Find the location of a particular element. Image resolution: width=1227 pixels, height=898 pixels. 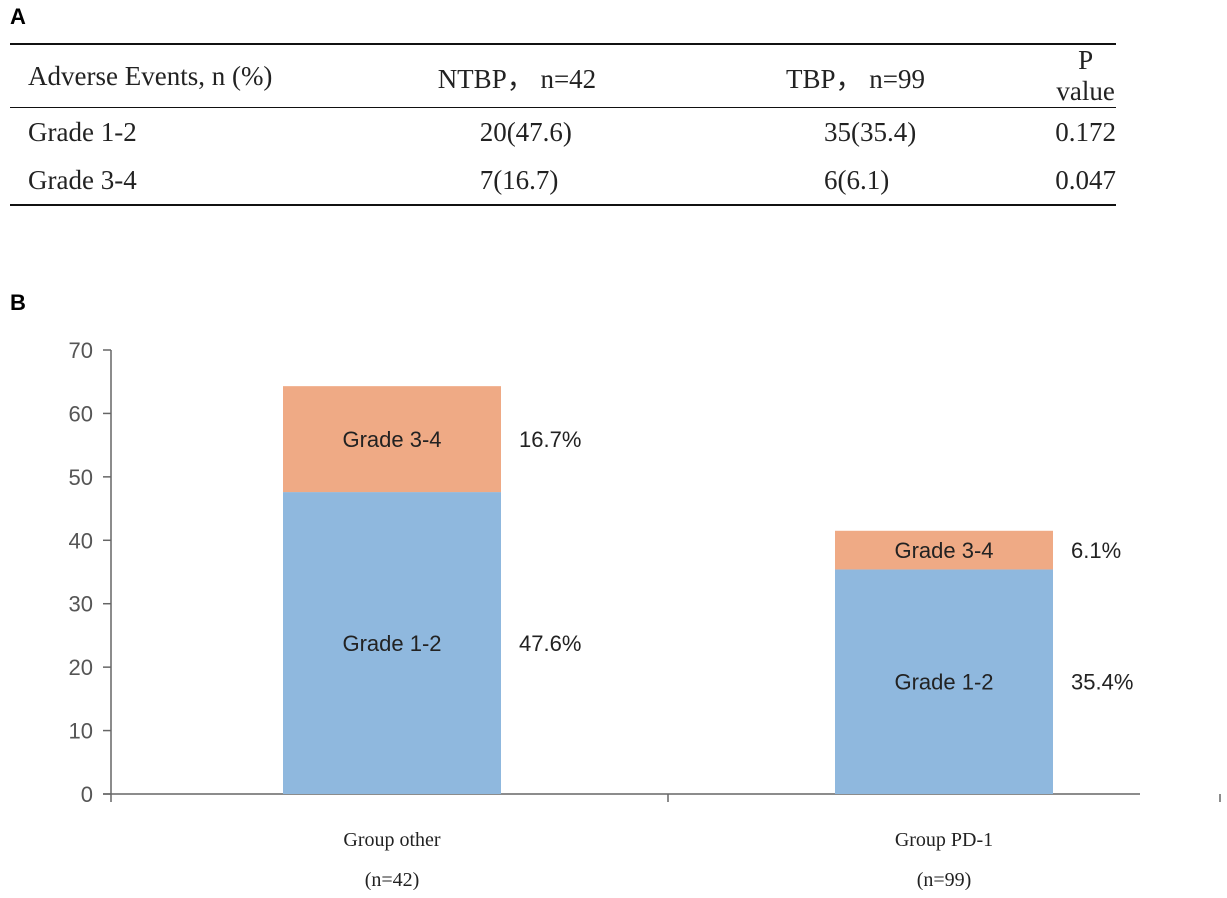

header-ntbp: NTBP， n=42 is located at coordinates (517, 78).